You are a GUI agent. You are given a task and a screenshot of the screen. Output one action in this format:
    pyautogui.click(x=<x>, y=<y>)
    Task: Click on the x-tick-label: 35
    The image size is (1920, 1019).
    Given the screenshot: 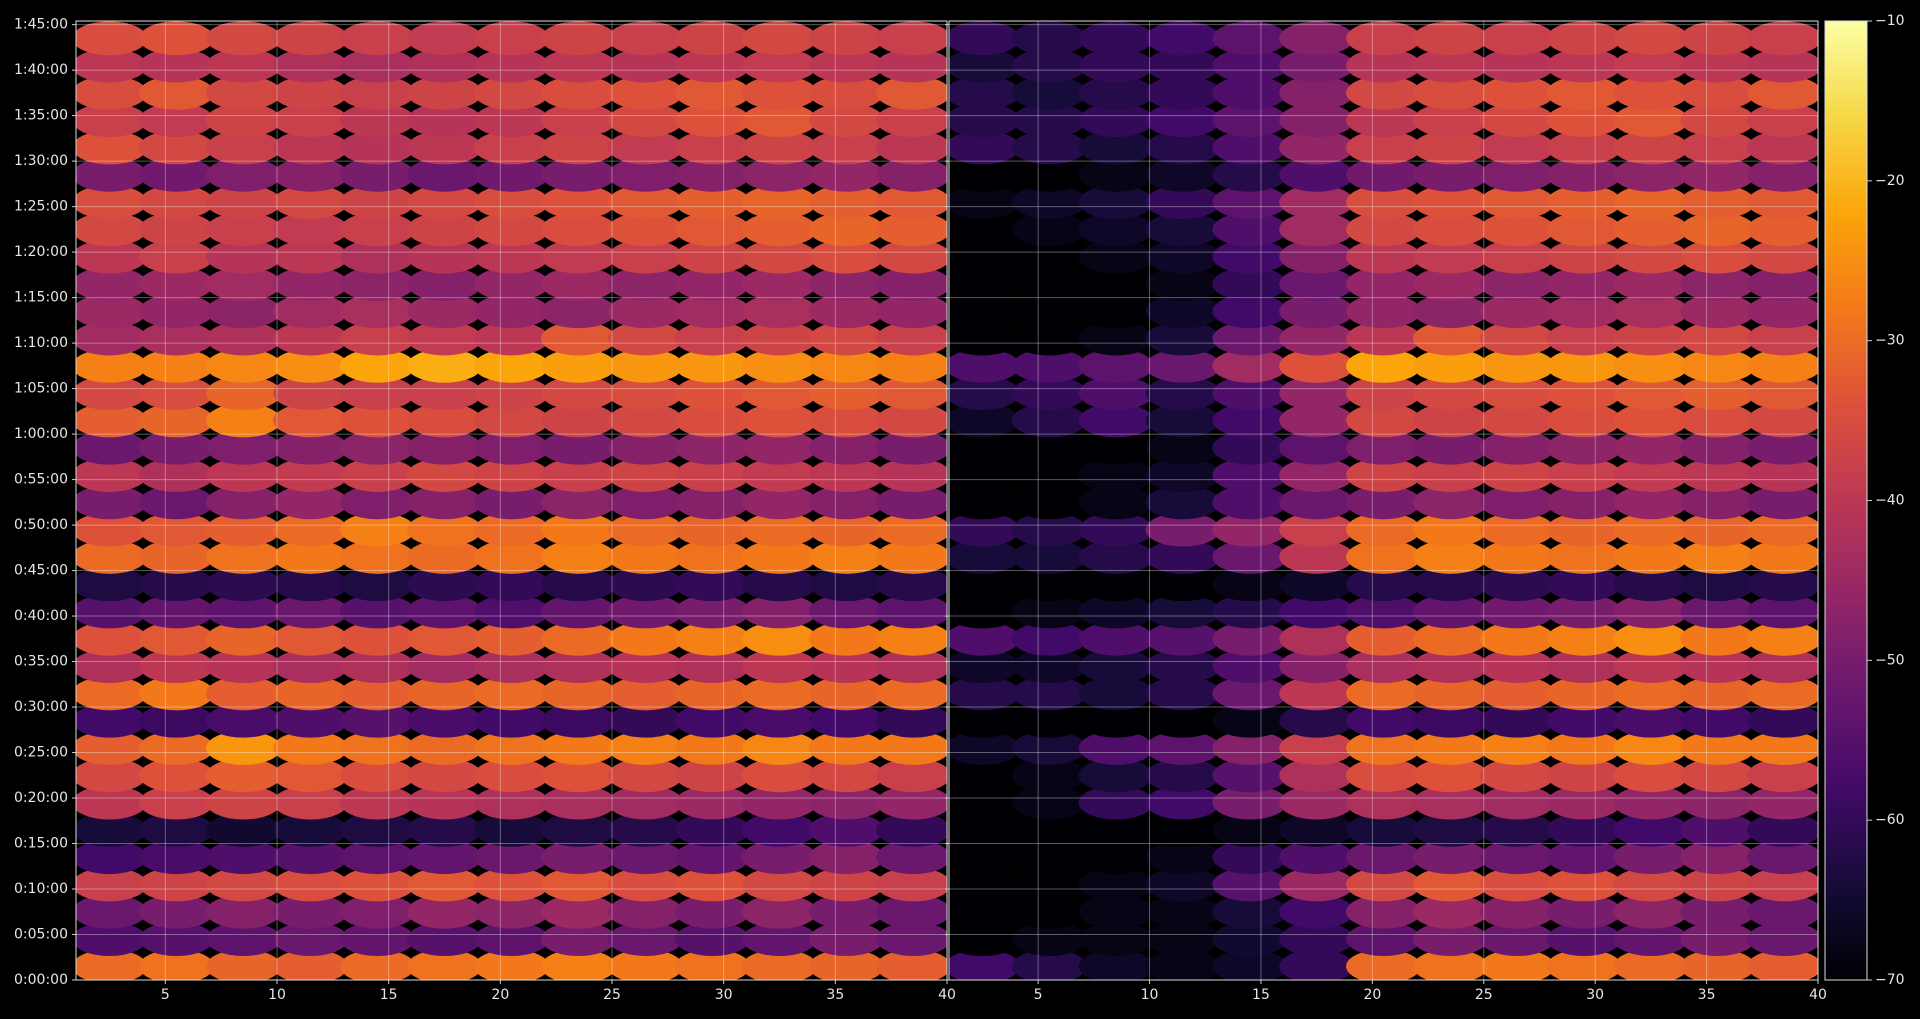 What is the action you would take?
    pyautogui.click(x=835, y=995)
    